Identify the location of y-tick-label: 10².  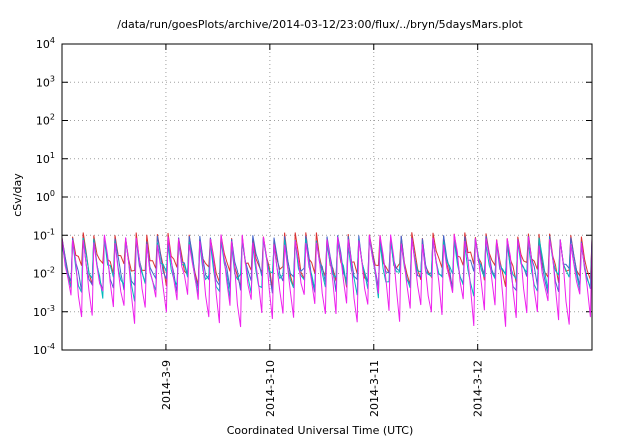
(45, 120).